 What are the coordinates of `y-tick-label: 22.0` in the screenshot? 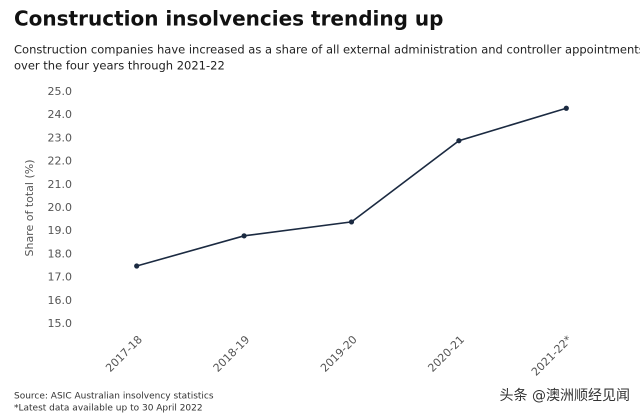 It's located at (60, 161).